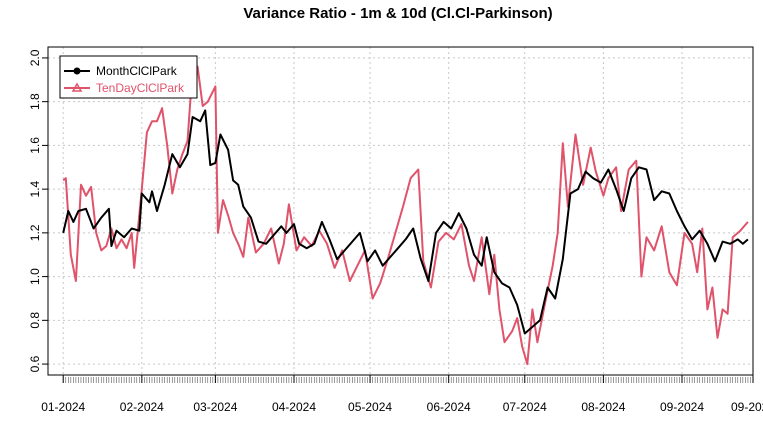  I want to click on y-tick-label: 1.8, so click(35, 101).